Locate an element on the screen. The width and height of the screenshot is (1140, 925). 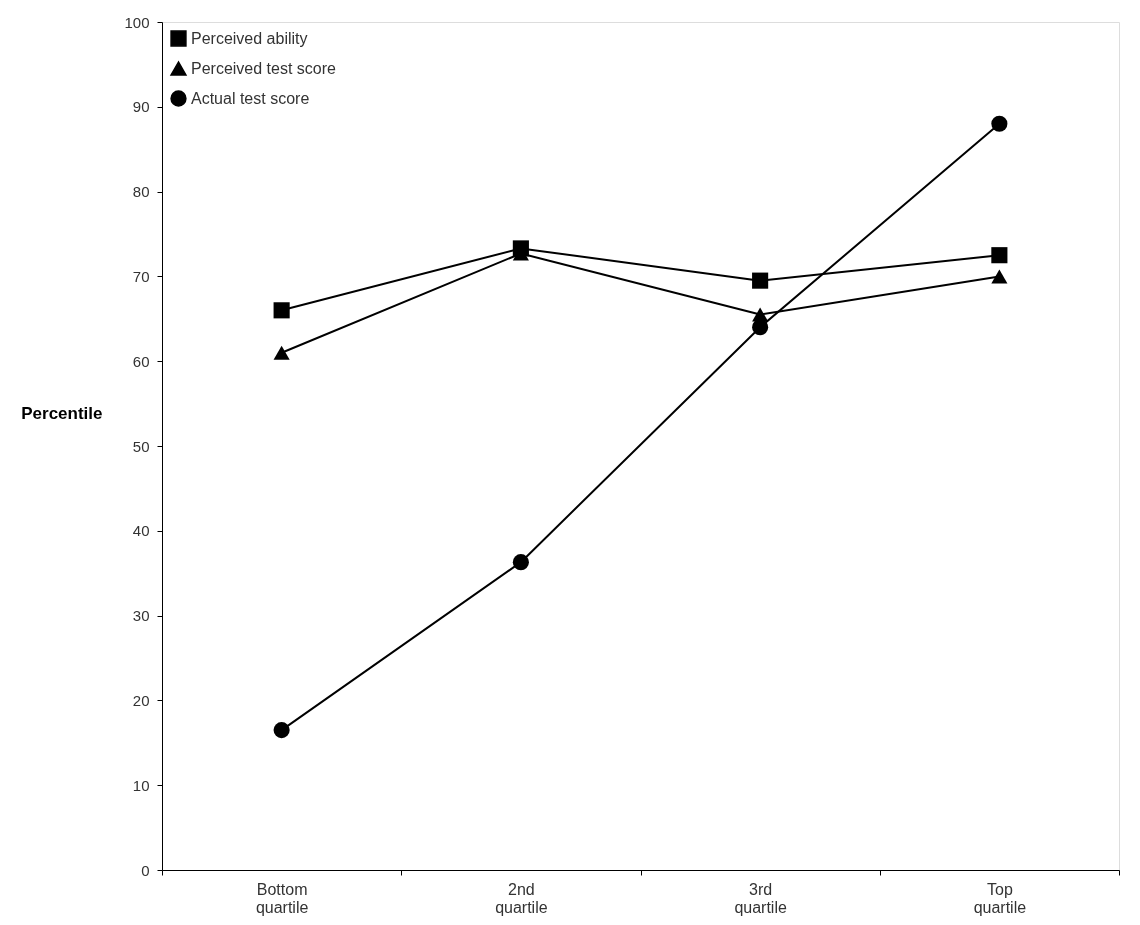
y-tick-label: 40 is located at coordinates (141, 531).